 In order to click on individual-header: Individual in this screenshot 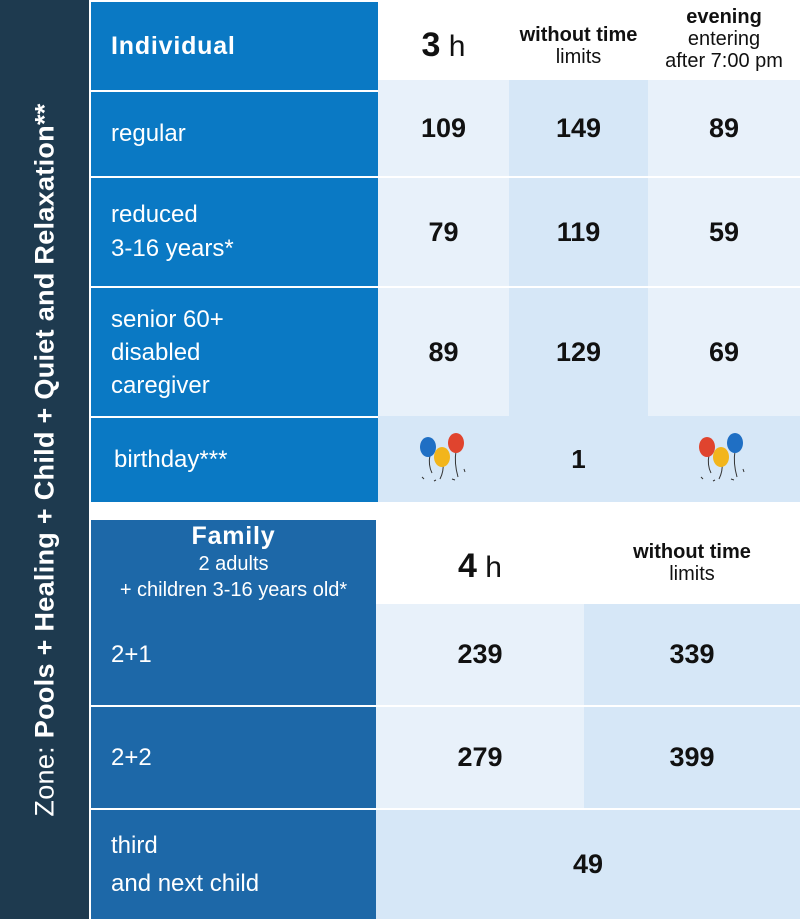, I will do `click(234, 46)`.